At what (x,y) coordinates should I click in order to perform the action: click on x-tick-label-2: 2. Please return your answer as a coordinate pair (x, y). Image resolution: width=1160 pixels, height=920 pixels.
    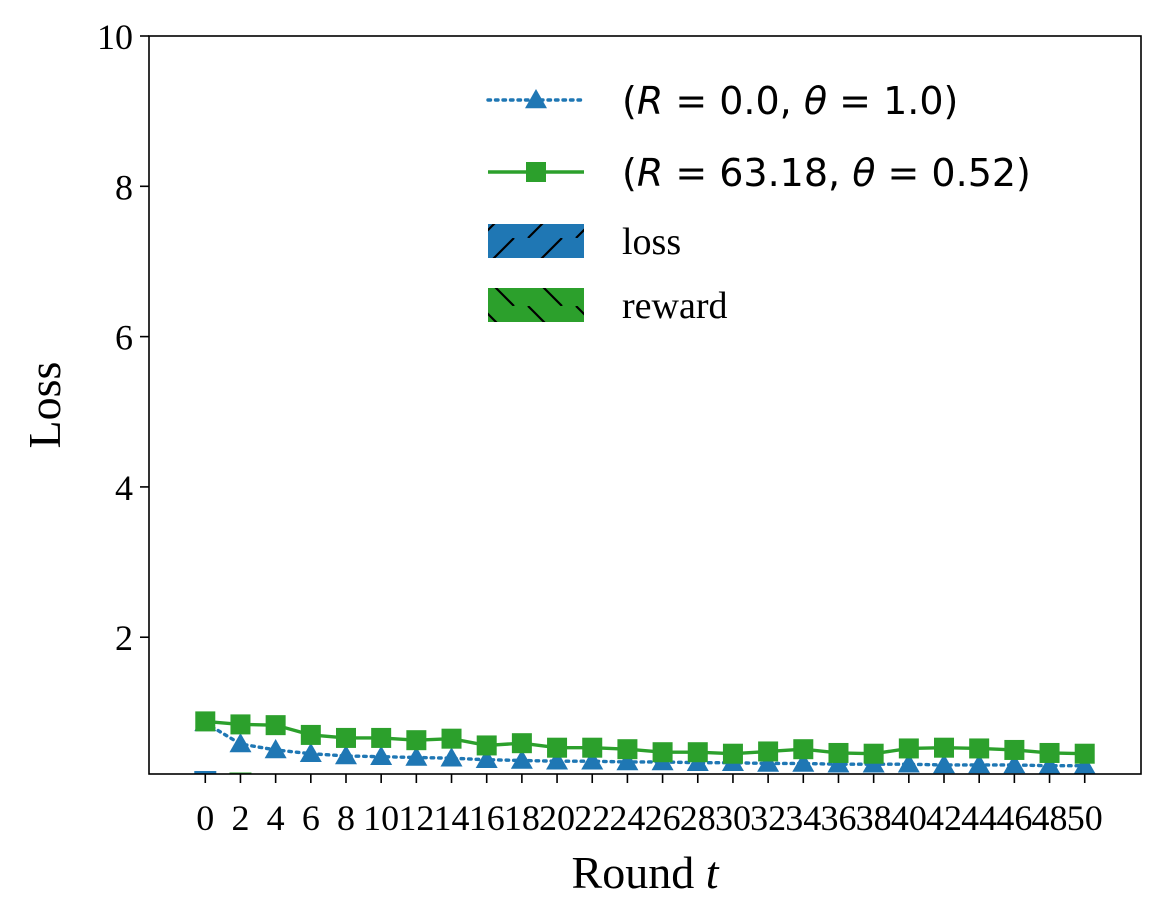
    Looking at the image, I should click on (240, 818).